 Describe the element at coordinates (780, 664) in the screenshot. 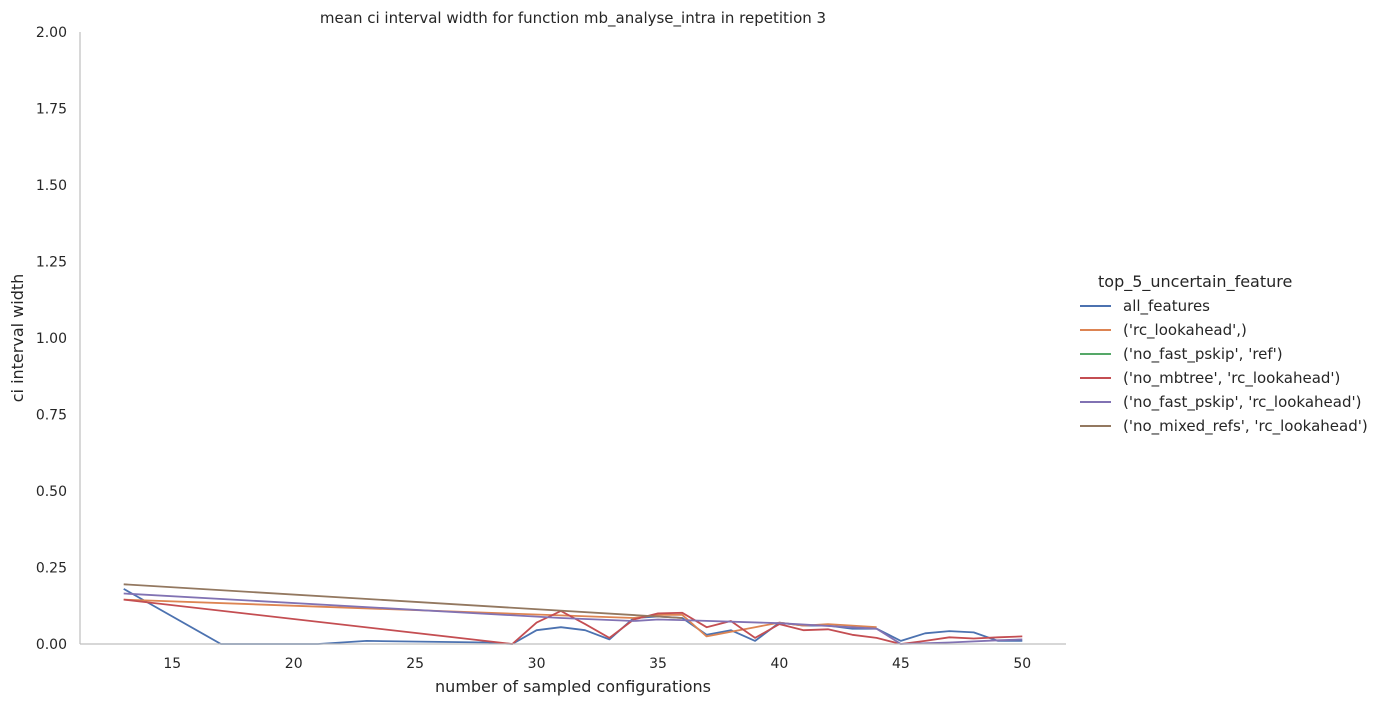

I see `x-tick-label: 40` at that location.